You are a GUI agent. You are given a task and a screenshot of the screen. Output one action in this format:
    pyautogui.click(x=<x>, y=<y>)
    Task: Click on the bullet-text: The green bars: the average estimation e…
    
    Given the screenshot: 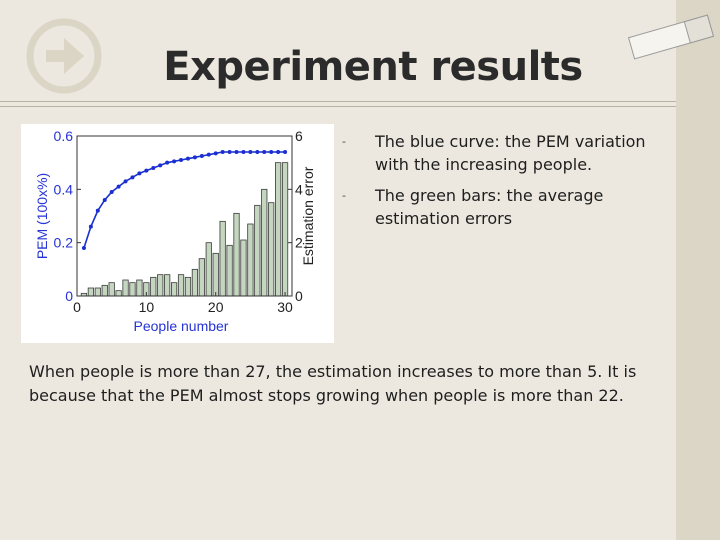 What is the action you would take?
    pyautogui.click(x=489, y=207)
    